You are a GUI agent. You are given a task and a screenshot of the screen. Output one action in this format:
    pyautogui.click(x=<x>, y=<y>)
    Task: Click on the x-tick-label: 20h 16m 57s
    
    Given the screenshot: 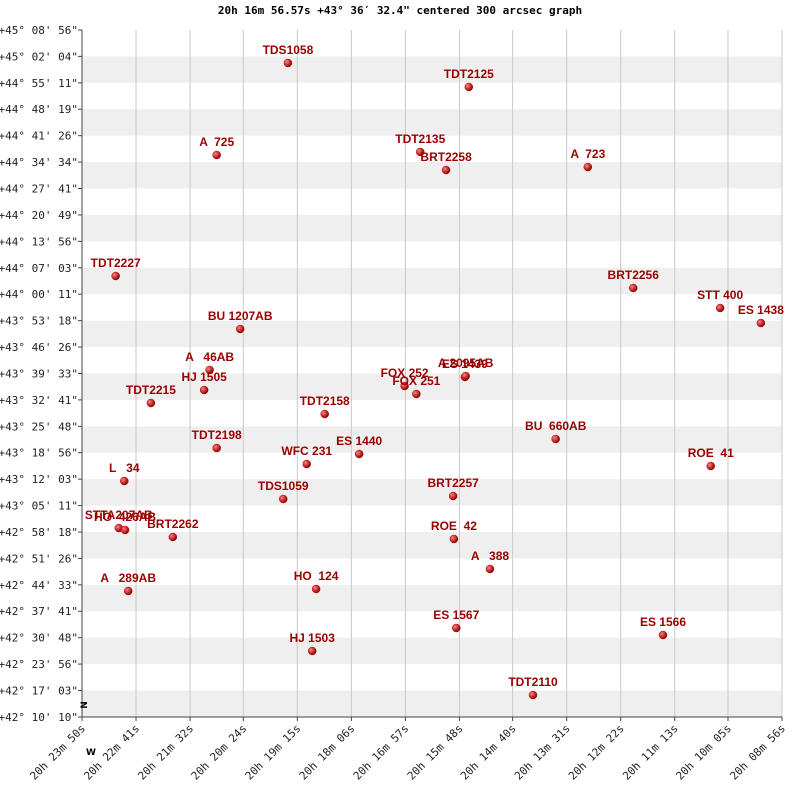 What is the action you would take?
    pyautogui.click(x=381, y=752)
    